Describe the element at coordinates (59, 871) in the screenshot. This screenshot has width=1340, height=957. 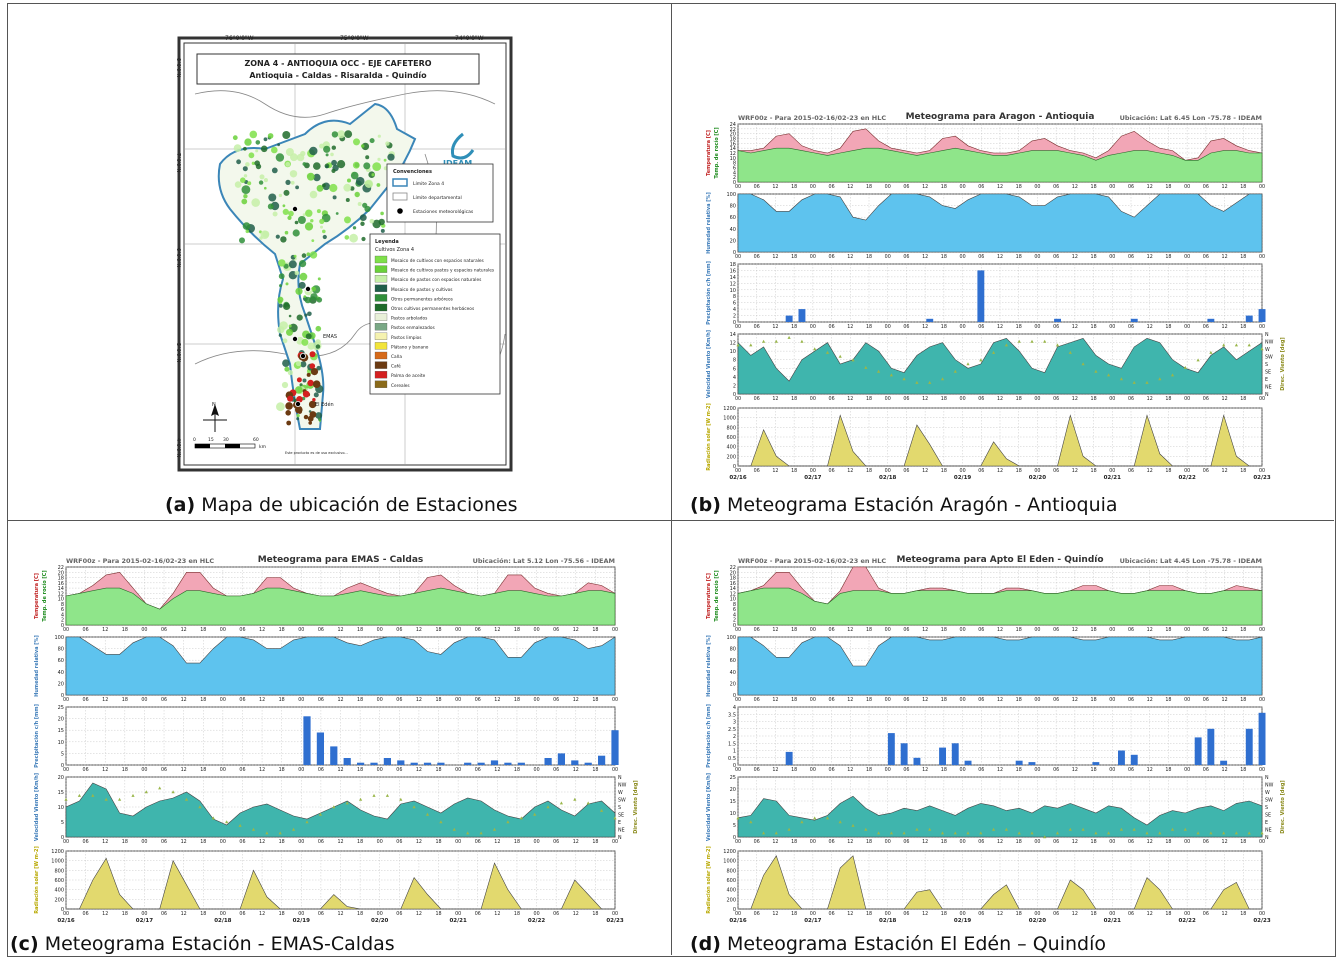
I see `y-tick-label: 800` at that location.